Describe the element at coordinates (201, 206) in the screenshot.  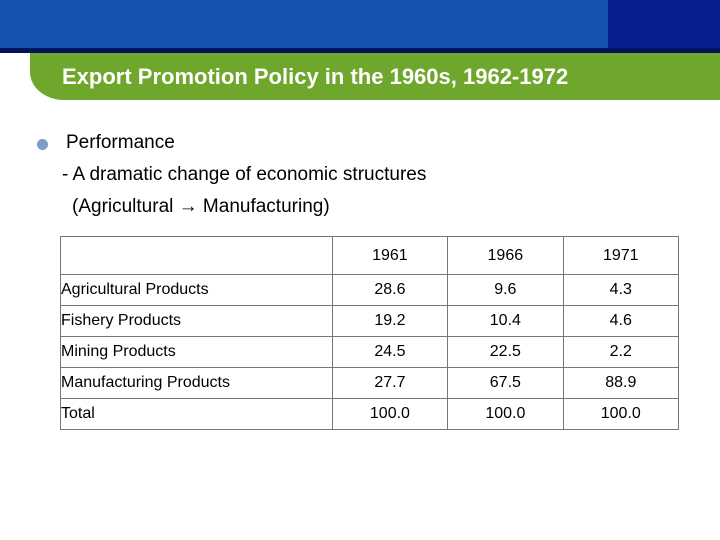
I see `bullet-subline-detail: (Agricultural → Manufacturing)` at that location.